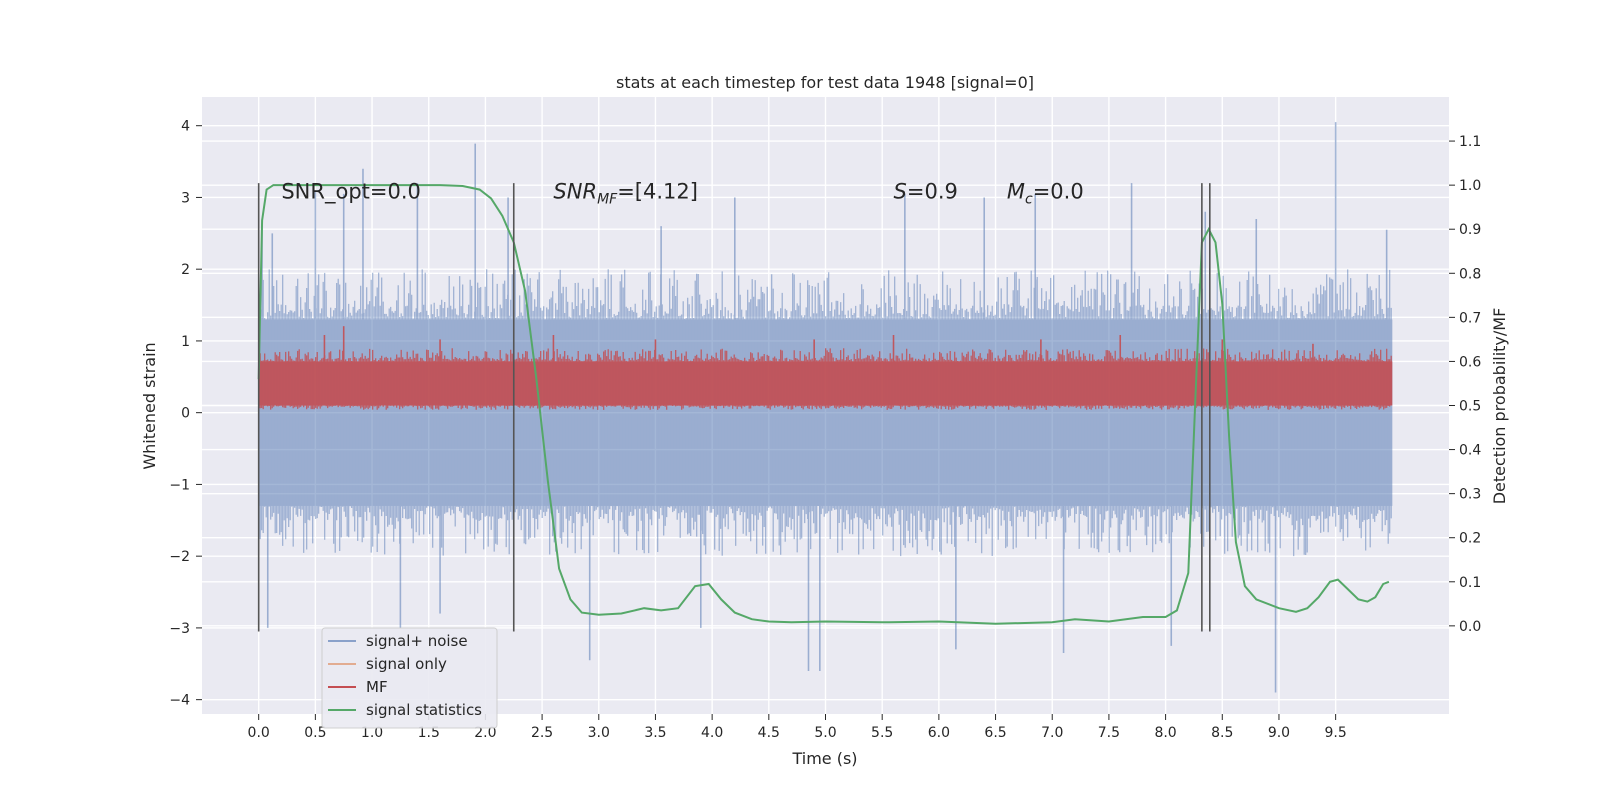 This screenshot has width=1600, height=804. What do you see at coordinates (377, 687) in the screenshot?
I see `legend-label: MF` at bounding box center [377, 687].